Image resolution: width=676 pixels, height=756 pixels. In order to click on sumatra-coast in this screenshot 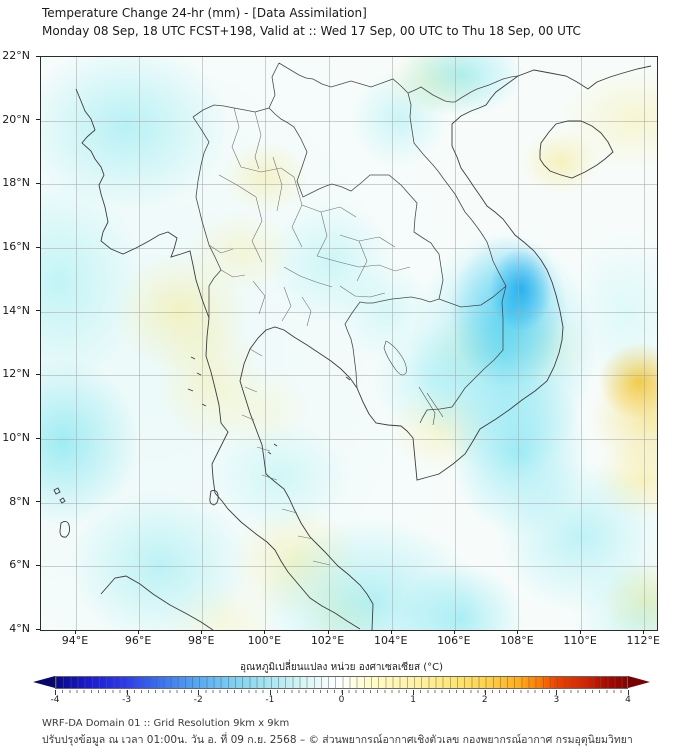, I will do `click(157, 602)`.